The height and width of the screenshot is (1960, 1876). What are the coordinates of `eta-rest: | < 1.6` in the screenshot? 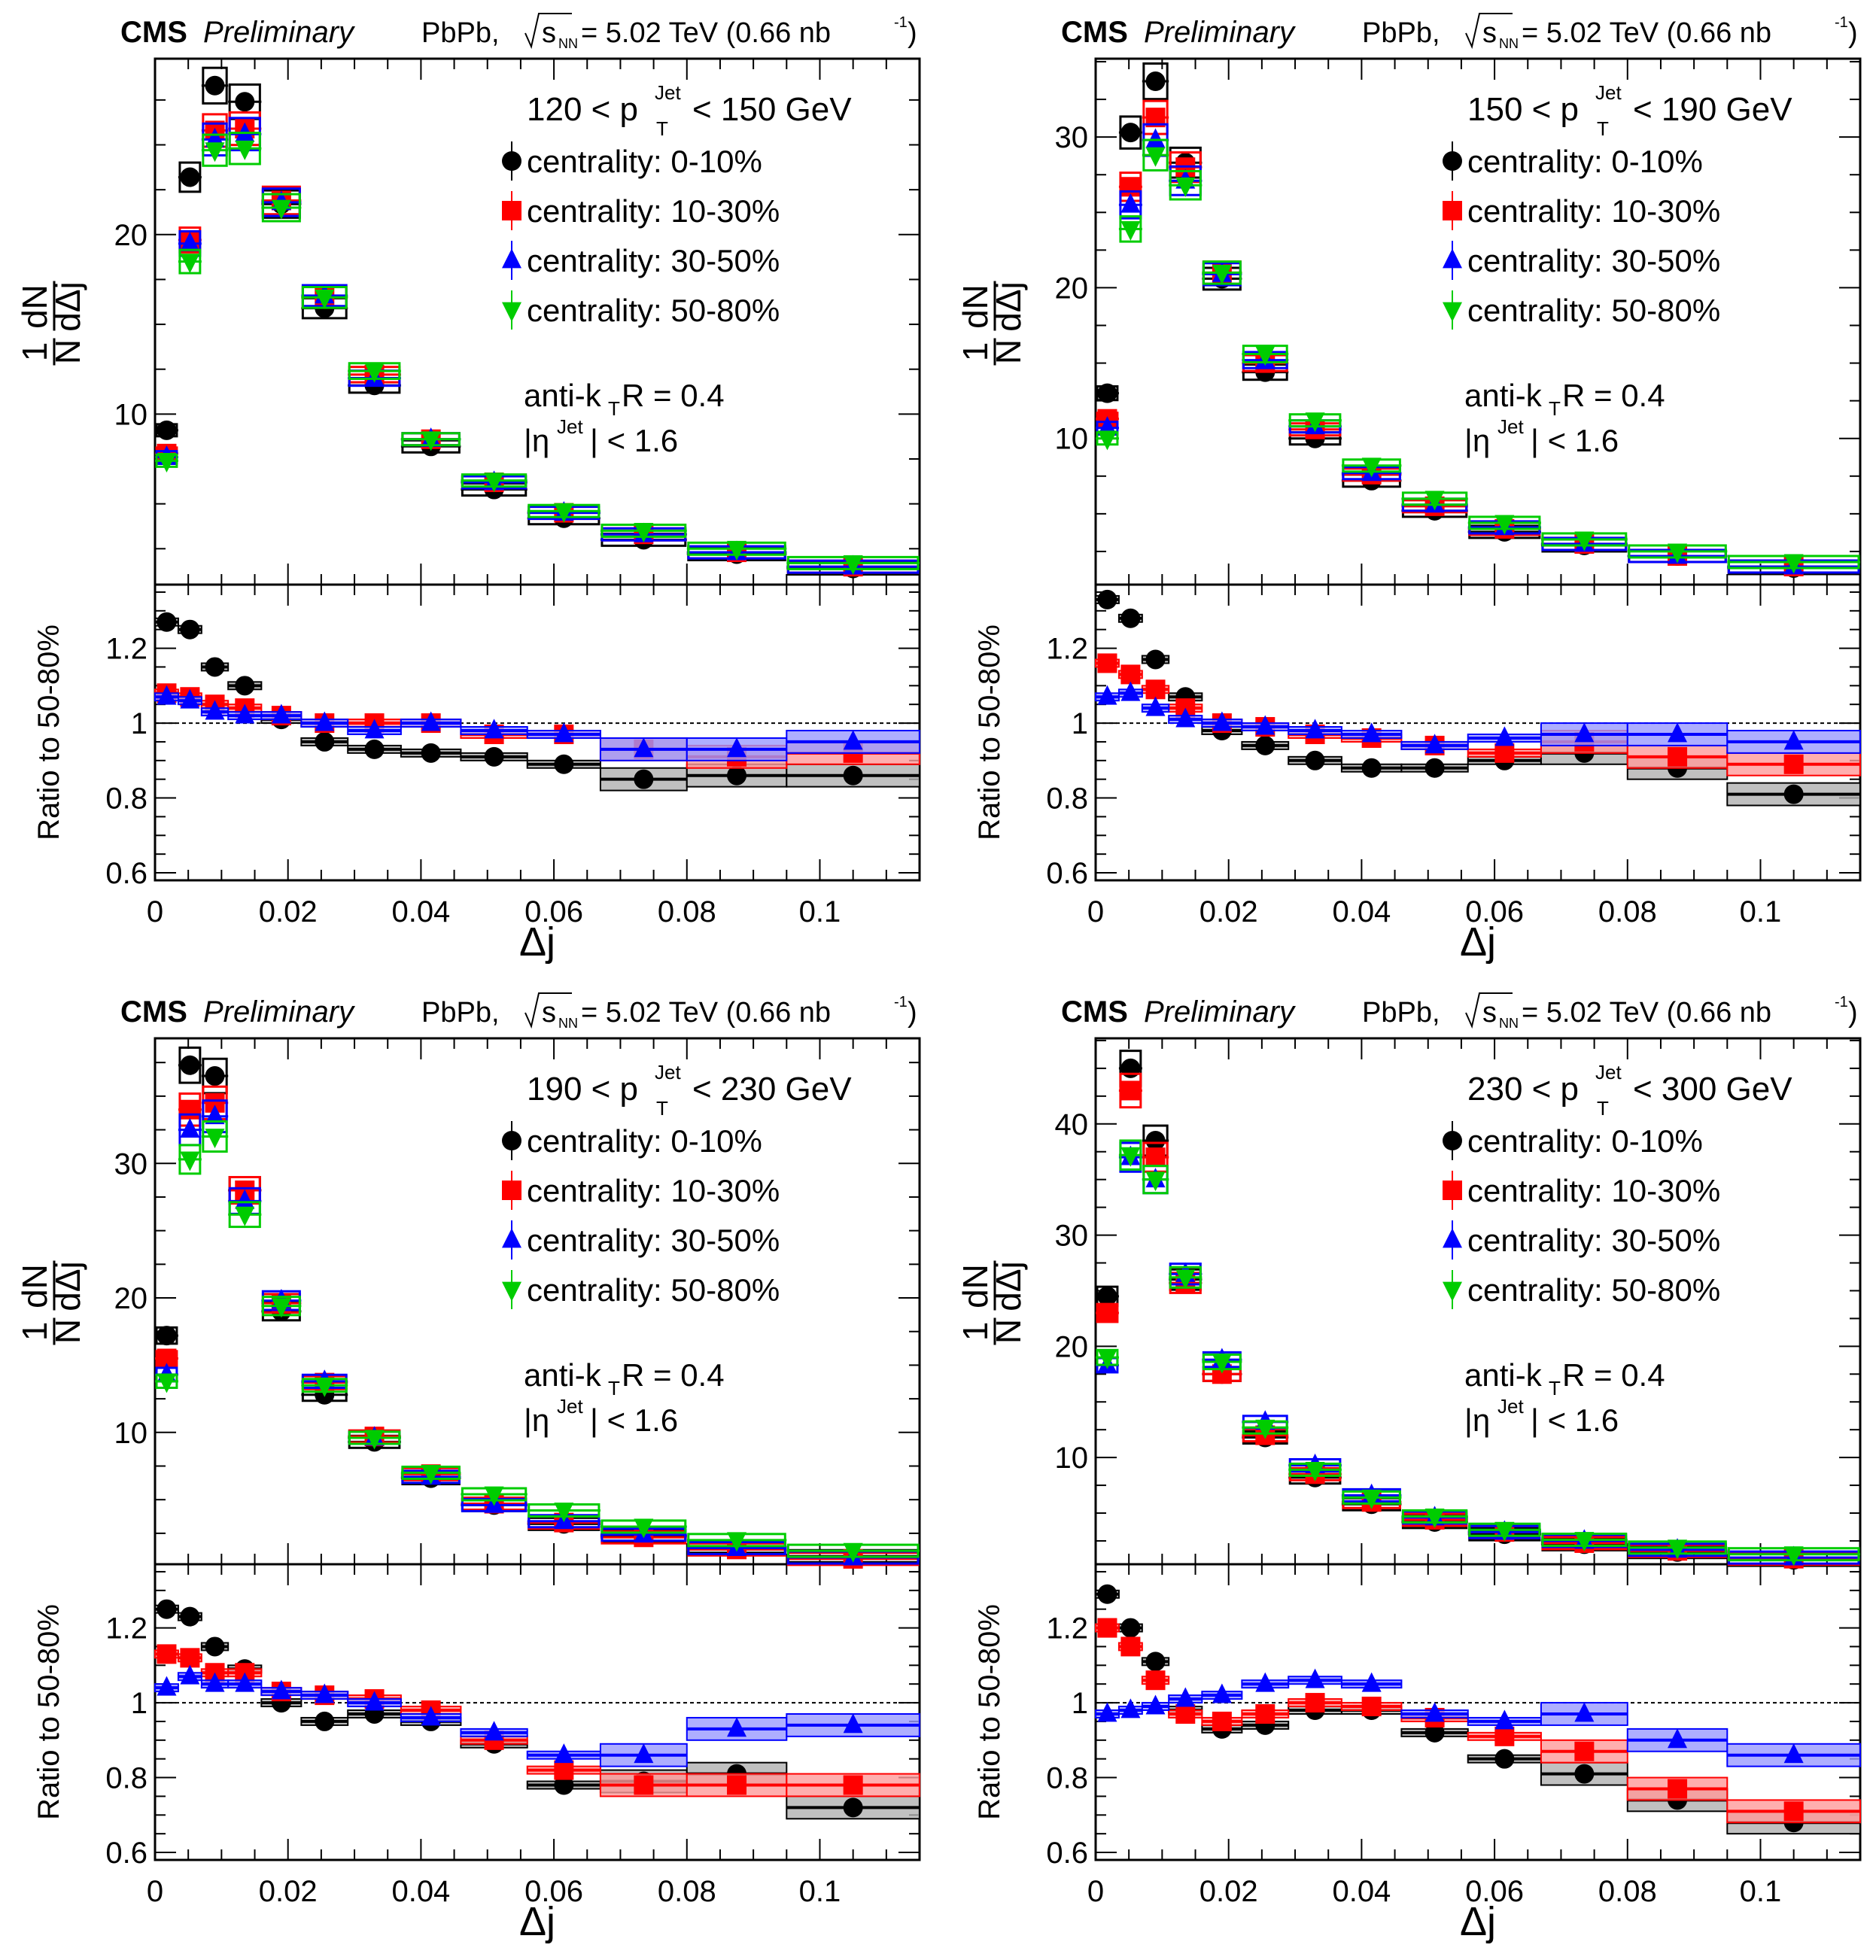 It's located at (634, 440).